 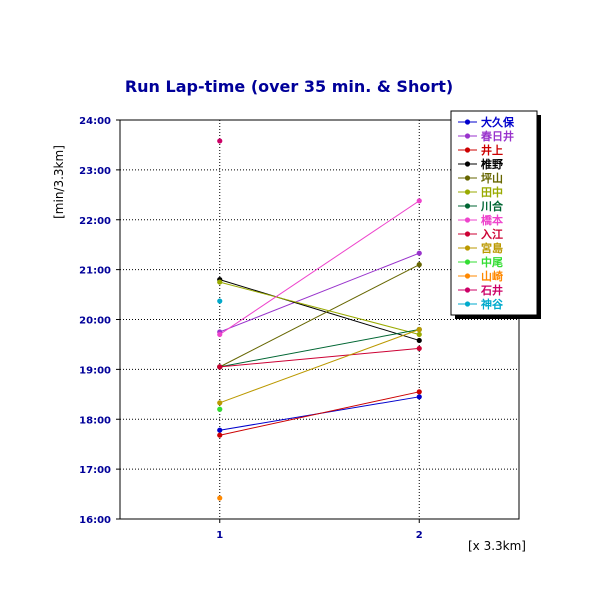 What do you see at coordinates (492, 234) in the screenshot?
I see `legend-label: 入江` at bounding box center [492, 234].